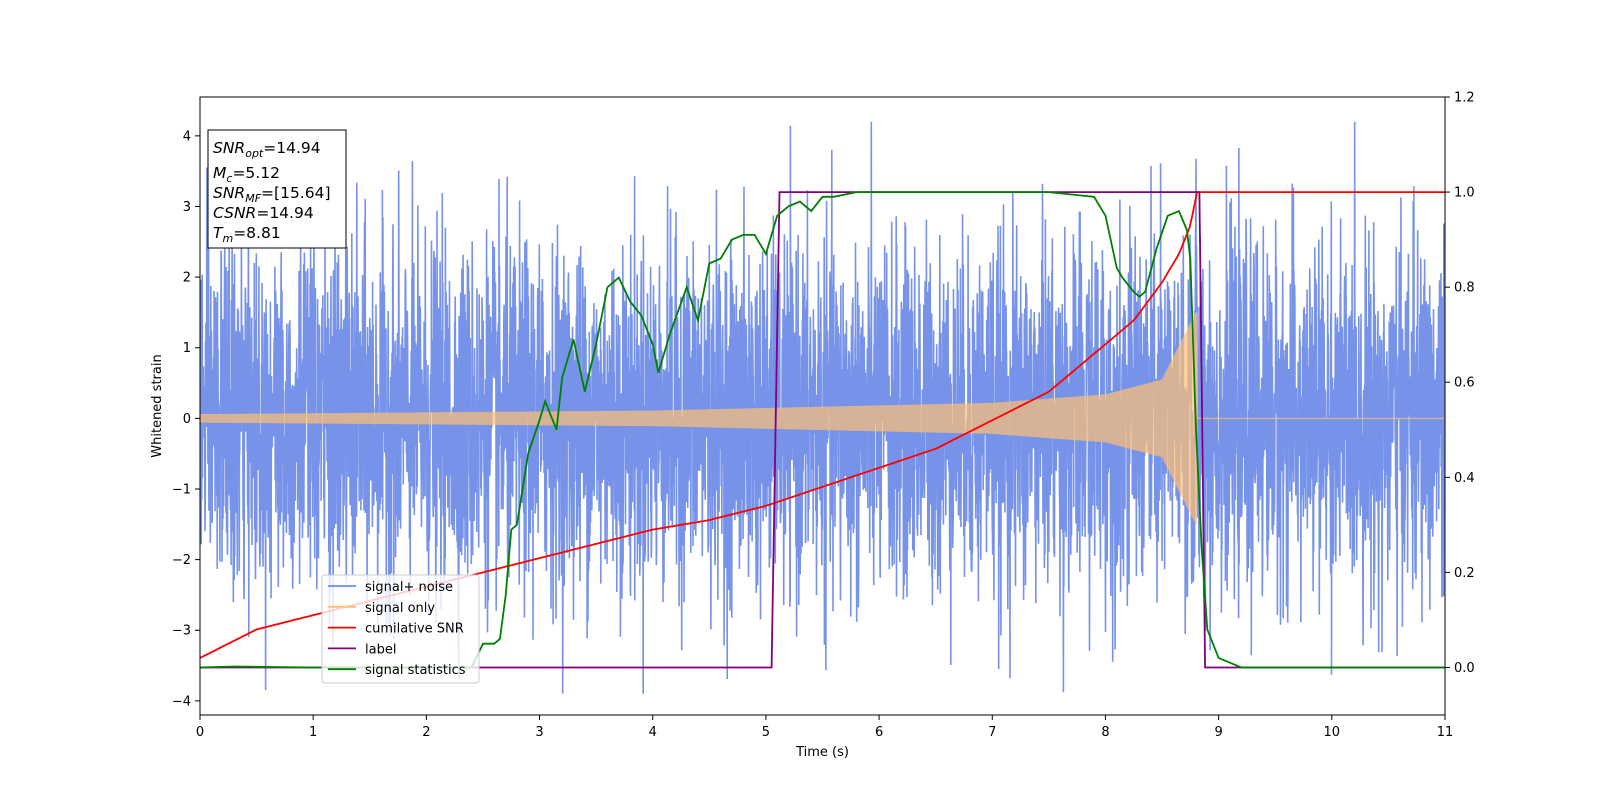  I want to click on y-tick-label: 1, so click(187, 348).